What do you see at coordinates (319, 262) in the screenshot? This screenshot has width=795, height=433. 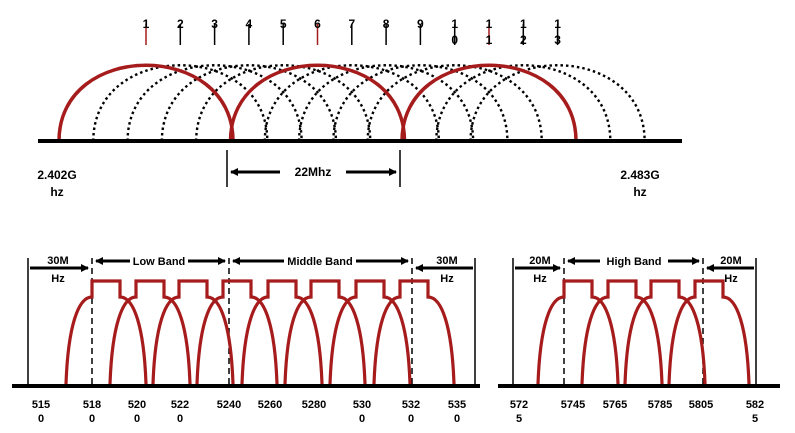 I see `middle-band-label: Middle Band` at bounding box center [319, 262].